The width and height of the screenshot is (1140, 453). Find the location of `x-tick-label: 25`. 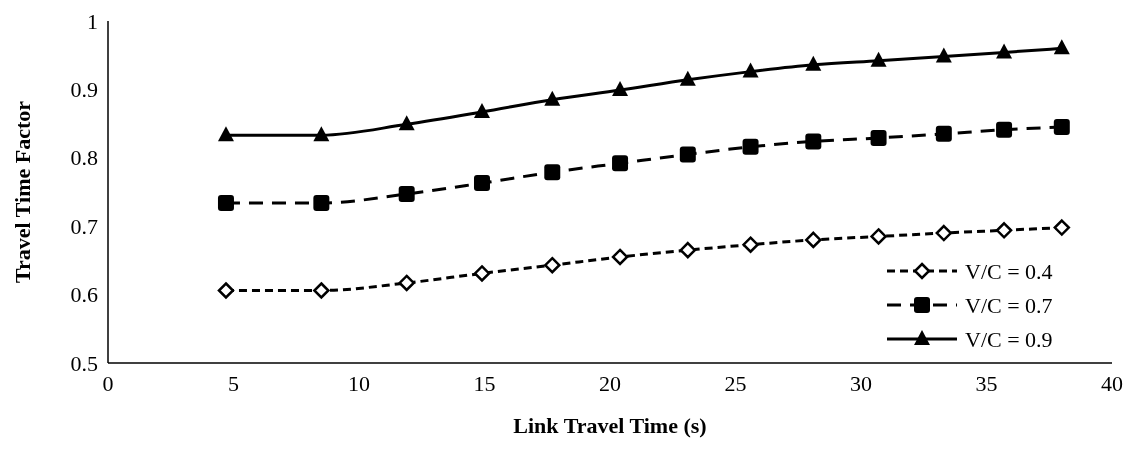

x-tick-label: 25 is located at coordinates (735, 383).